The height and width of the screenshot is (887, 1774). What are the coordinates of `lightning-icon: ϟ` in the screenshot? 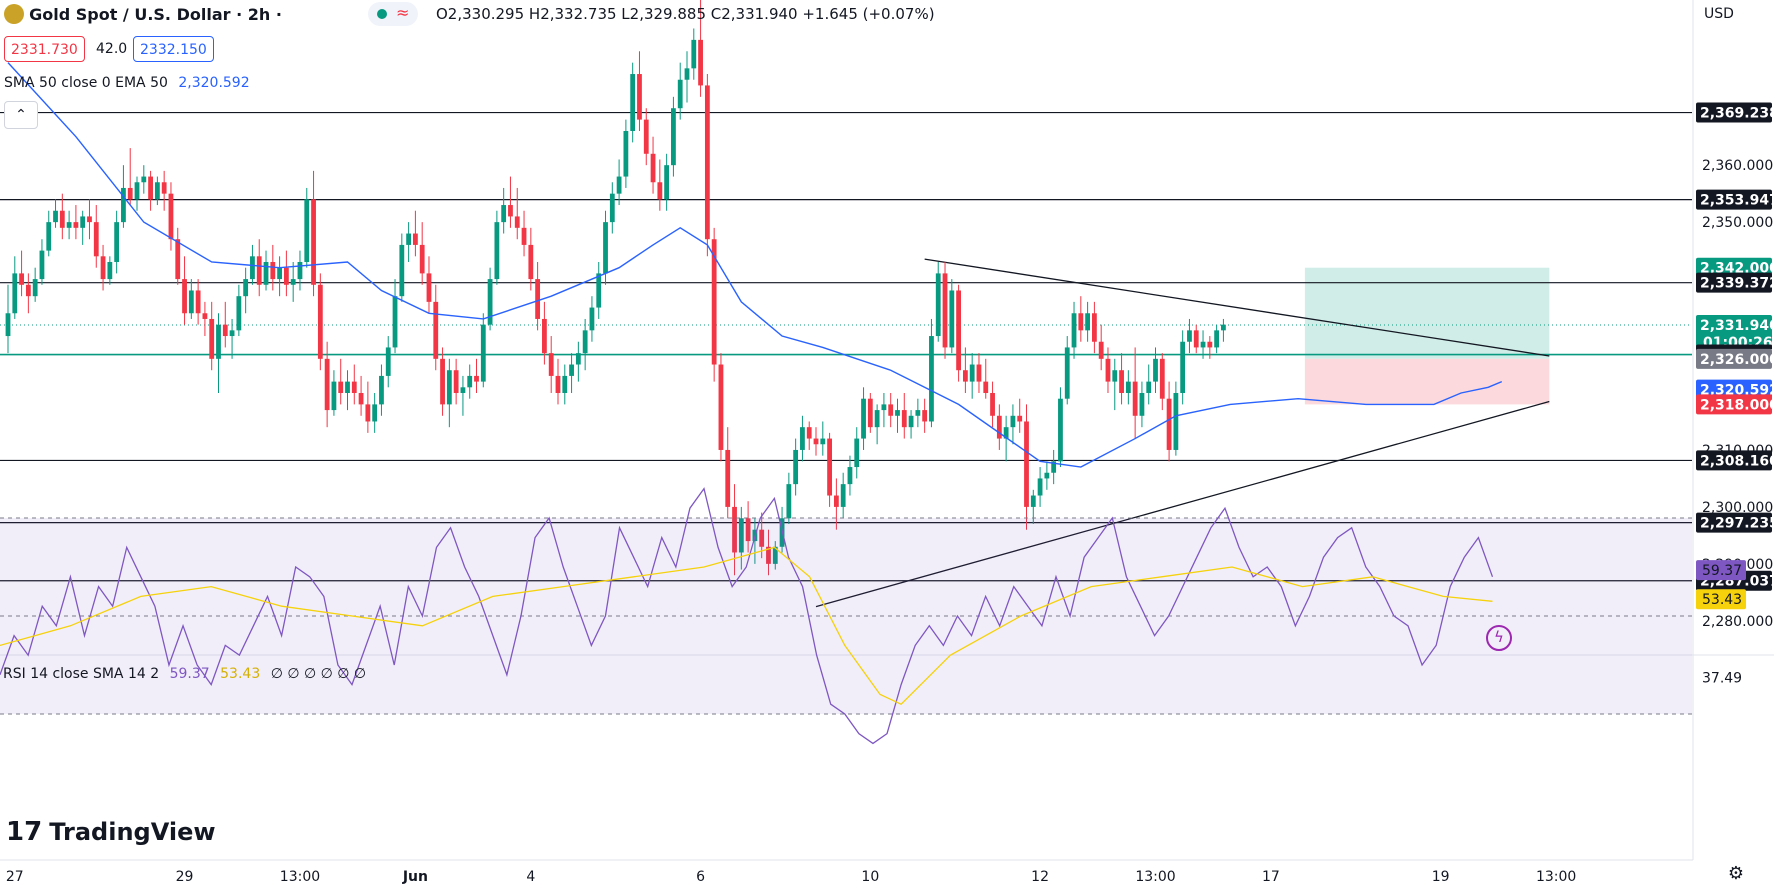 It's located at (1499, 638).